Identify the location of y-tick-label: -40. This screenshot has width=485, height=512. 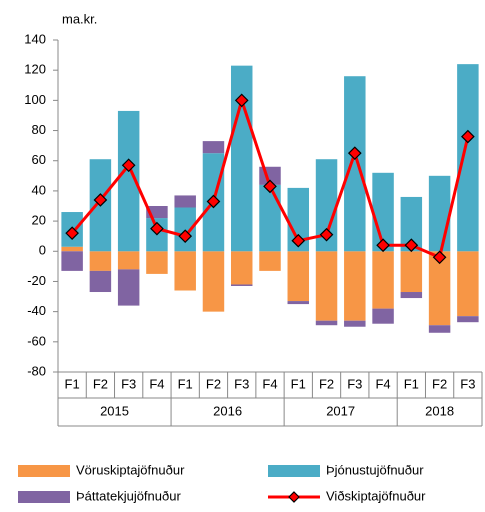
(36, 310).